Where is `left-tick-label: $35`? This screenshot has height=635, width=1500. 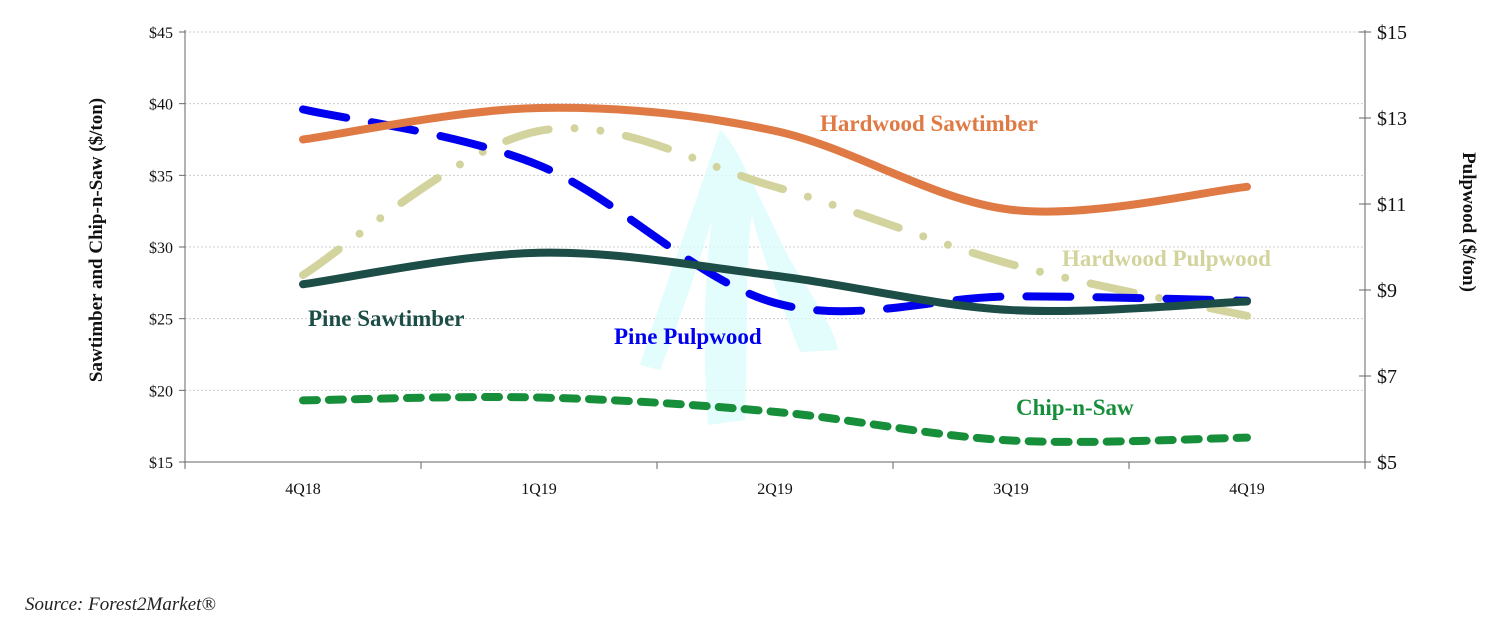 left-tick-label: $35 is located at coordinates (161, 176).